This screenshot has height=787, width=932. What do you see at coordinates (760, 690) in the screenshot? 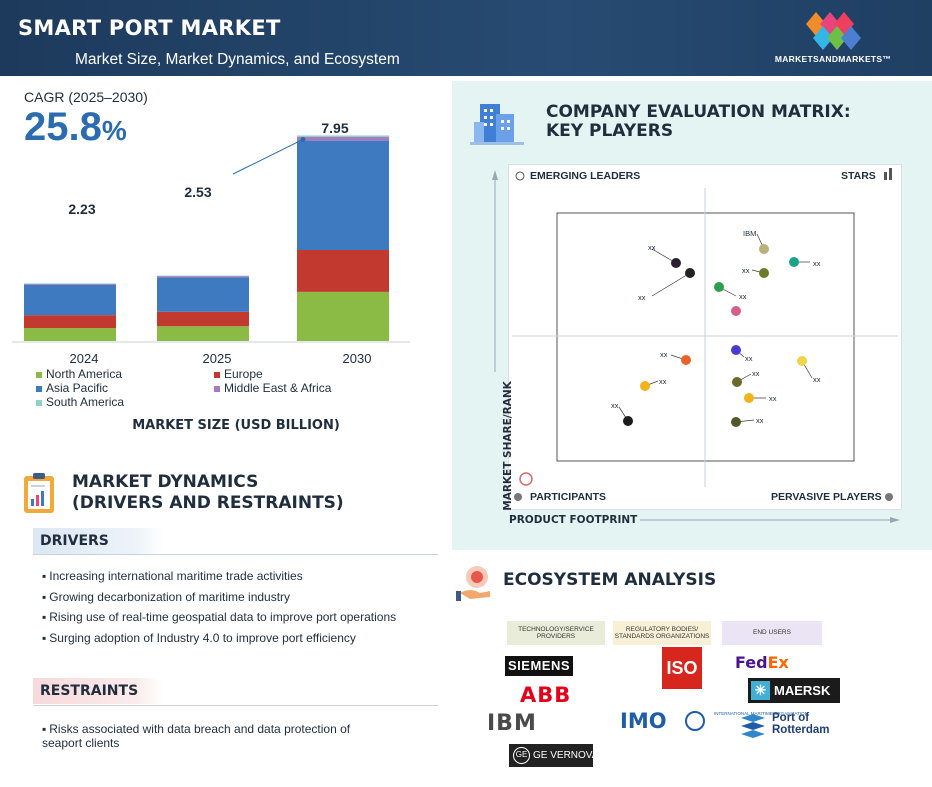
I see `maersk-star-icon: ✳` at bounding box center [760, 690].